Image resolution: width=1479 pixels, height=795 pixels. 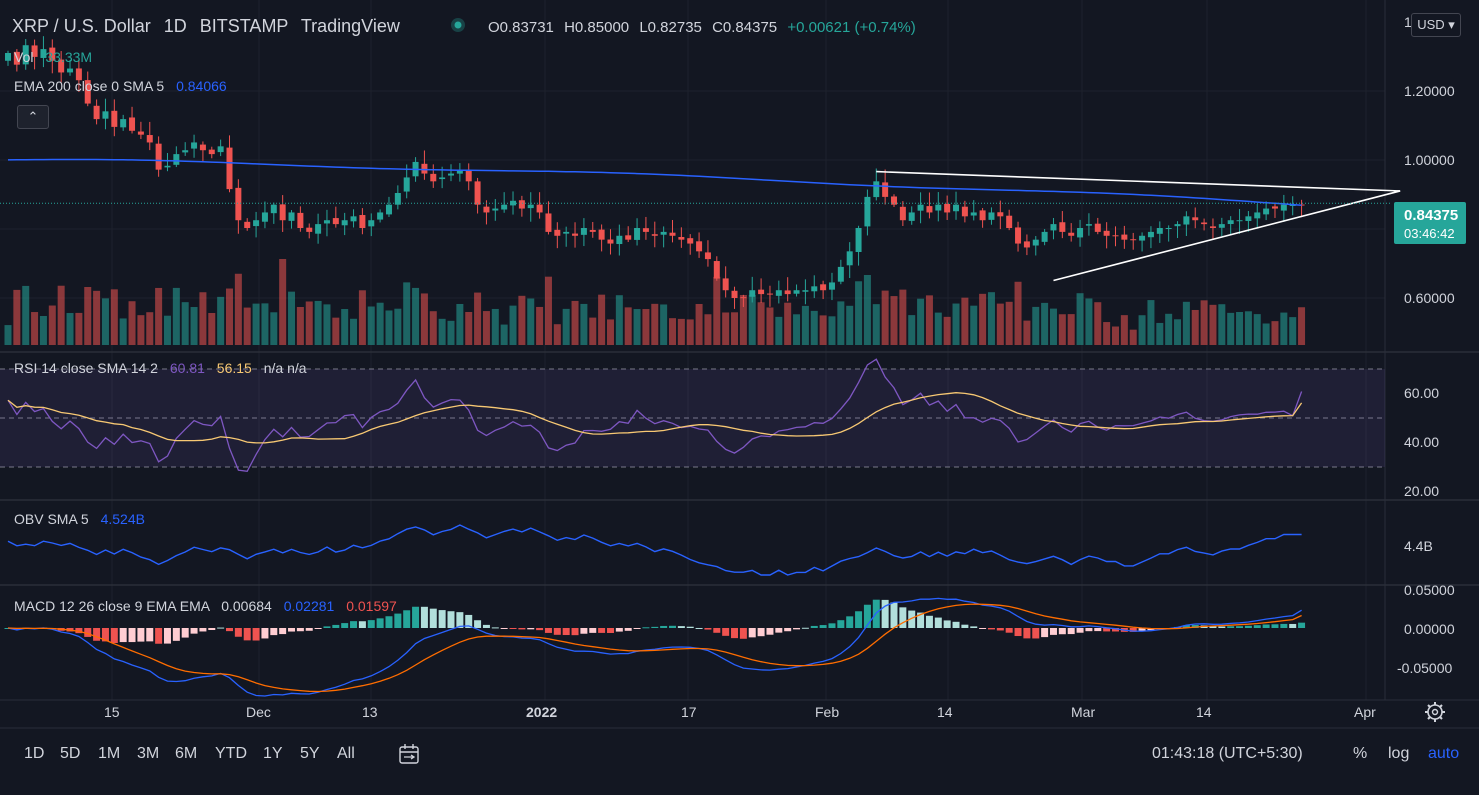 What do you see at coordinates (1436, 25) in the screenshot?
I see `currency-selector: USD ▾` at bounding box center [1436, 25].